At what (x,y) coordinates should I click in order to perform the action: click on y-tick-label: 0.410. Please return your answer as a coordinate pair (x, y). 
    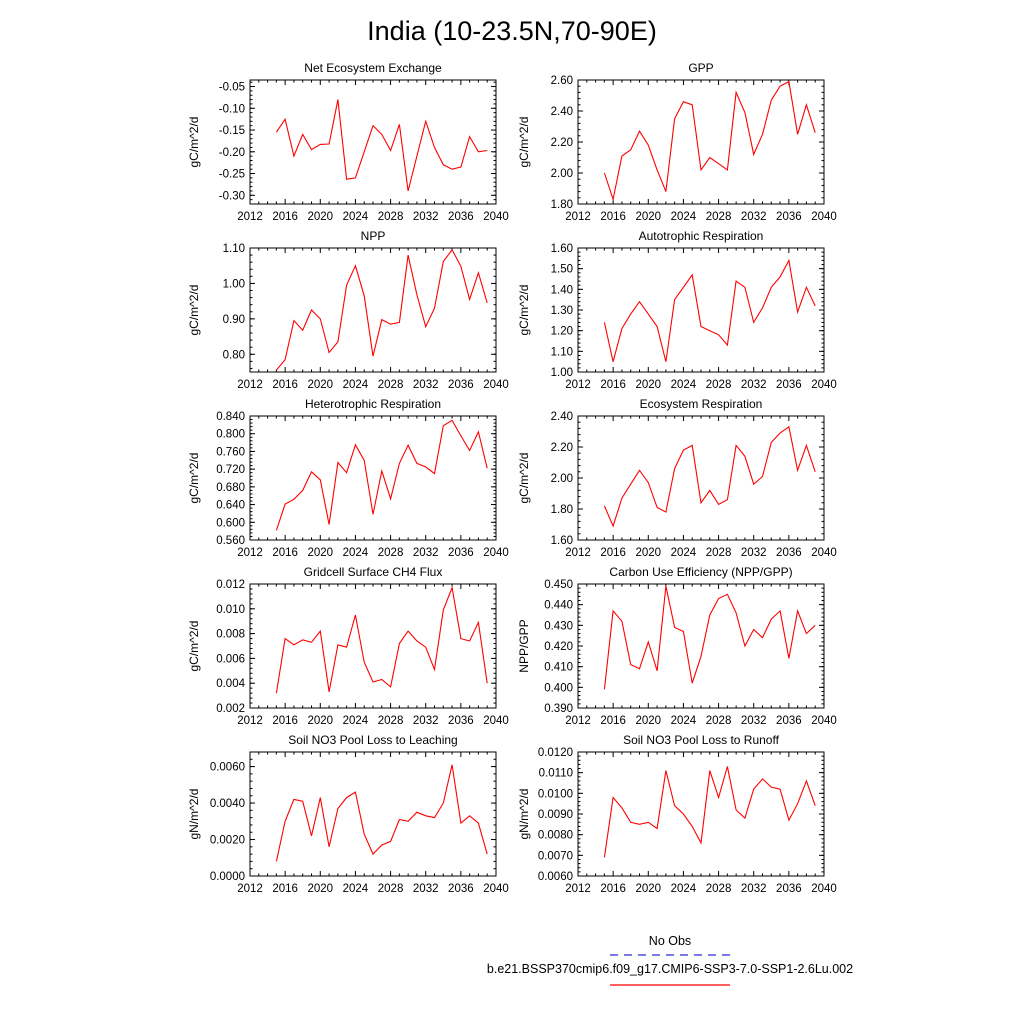
    Looking at the image, I should click on (558, 668).